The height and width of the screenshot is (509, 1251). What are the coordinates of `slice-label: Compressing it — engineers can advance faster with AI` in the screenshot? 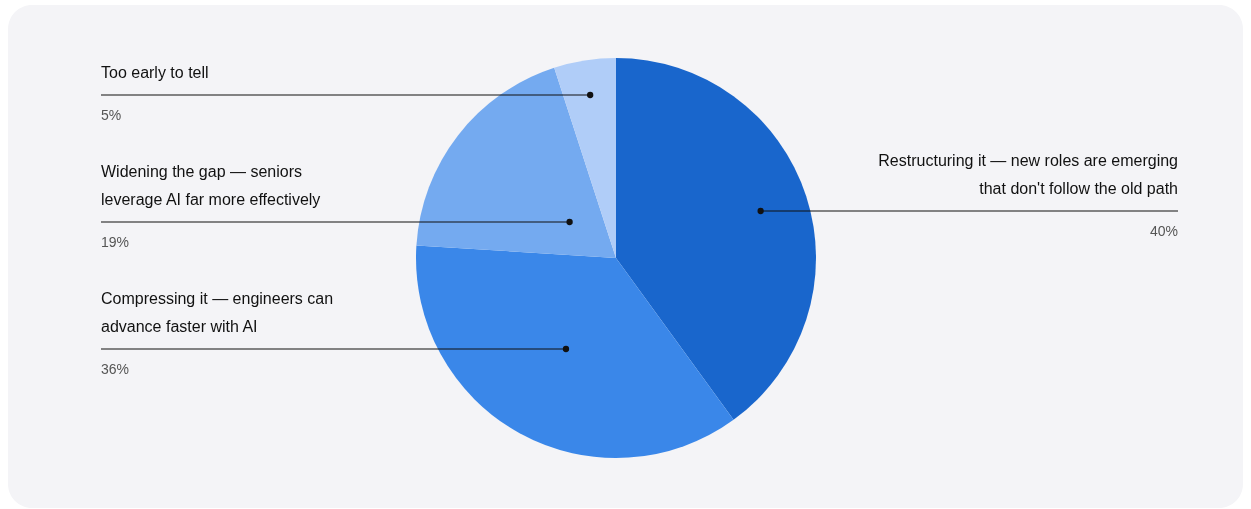 It's located at (217, 312).